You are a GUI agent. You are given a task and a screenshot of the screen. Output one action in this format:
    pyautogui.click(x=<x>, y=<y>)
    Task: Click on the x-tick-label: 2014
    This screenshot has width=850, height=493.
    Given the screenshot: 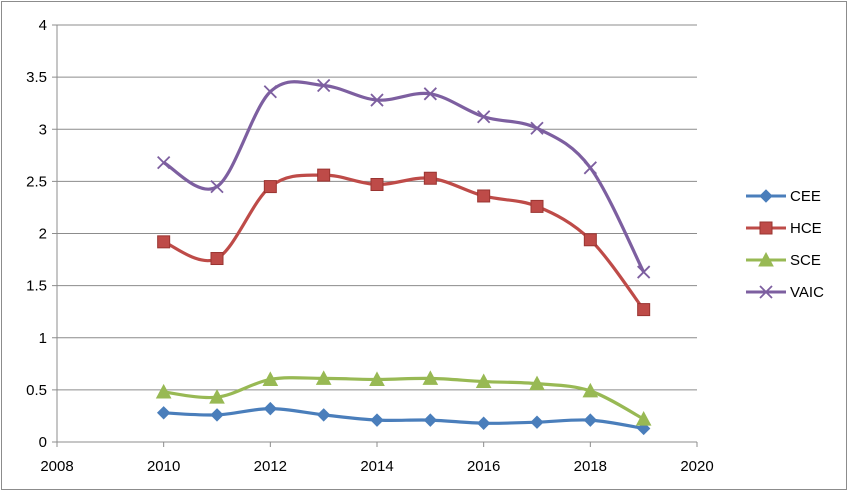 What is the action you would take?
    pyautogui.click(x=376, y=466)
    